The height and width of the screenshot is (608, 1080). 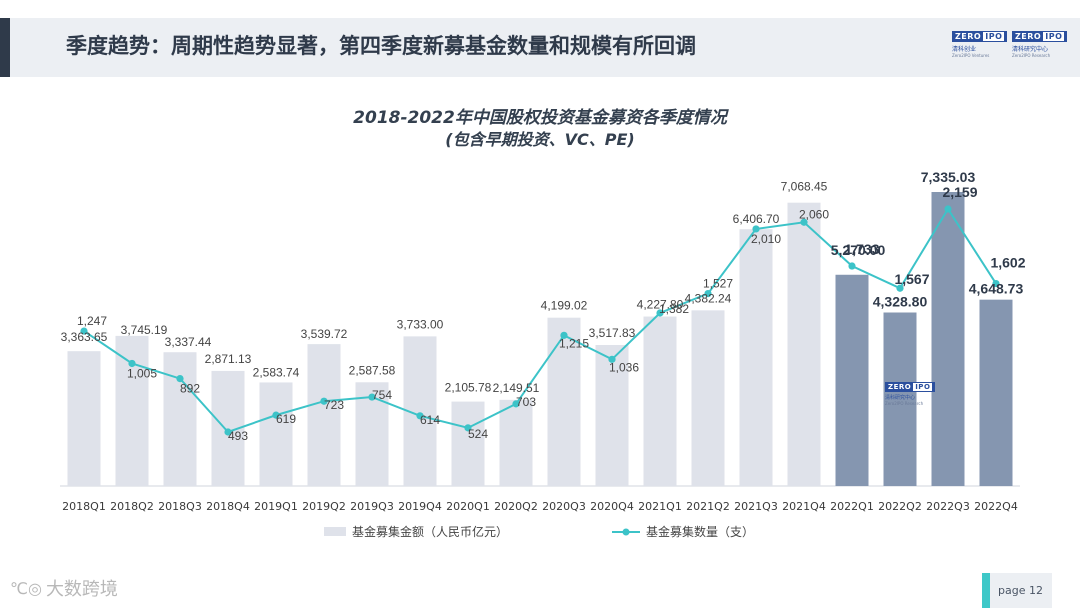 What do you see at coordinates (324, 401) in the screenshot?
I see `count-point-2019Q2` at bounding box center [324, 401].